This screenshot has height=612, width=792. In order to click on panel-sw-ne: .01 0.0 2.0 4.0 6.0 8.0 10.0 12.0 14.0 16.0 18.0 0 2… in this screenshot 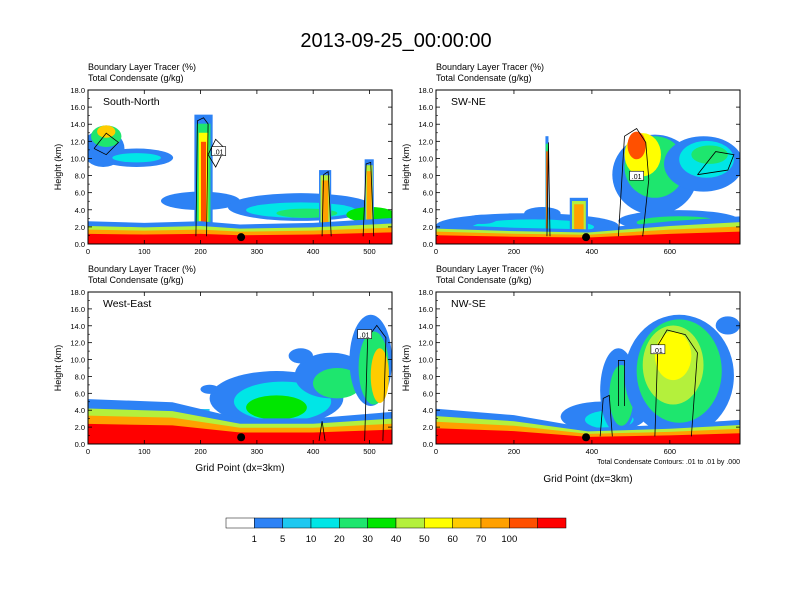, I will do `click(571, 159)`.